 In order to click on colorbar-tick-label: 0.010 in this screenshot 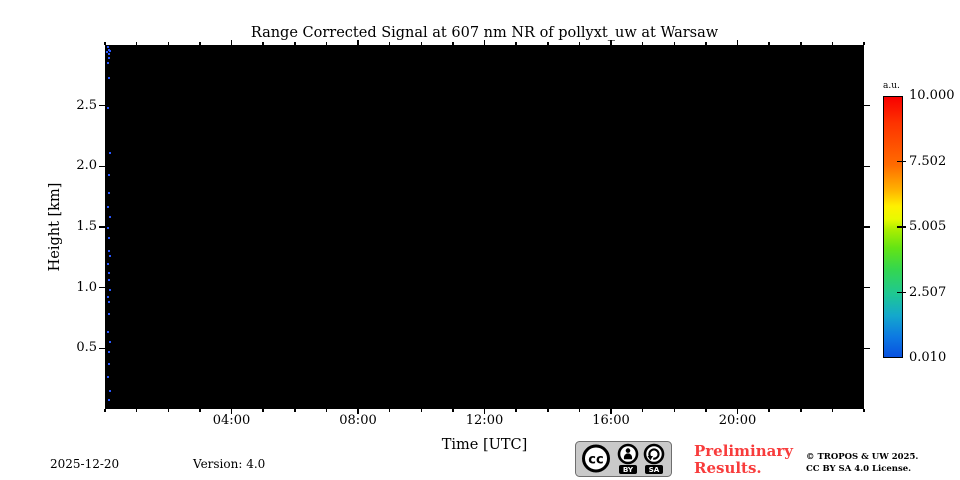, I will do `click(928, 357)`.